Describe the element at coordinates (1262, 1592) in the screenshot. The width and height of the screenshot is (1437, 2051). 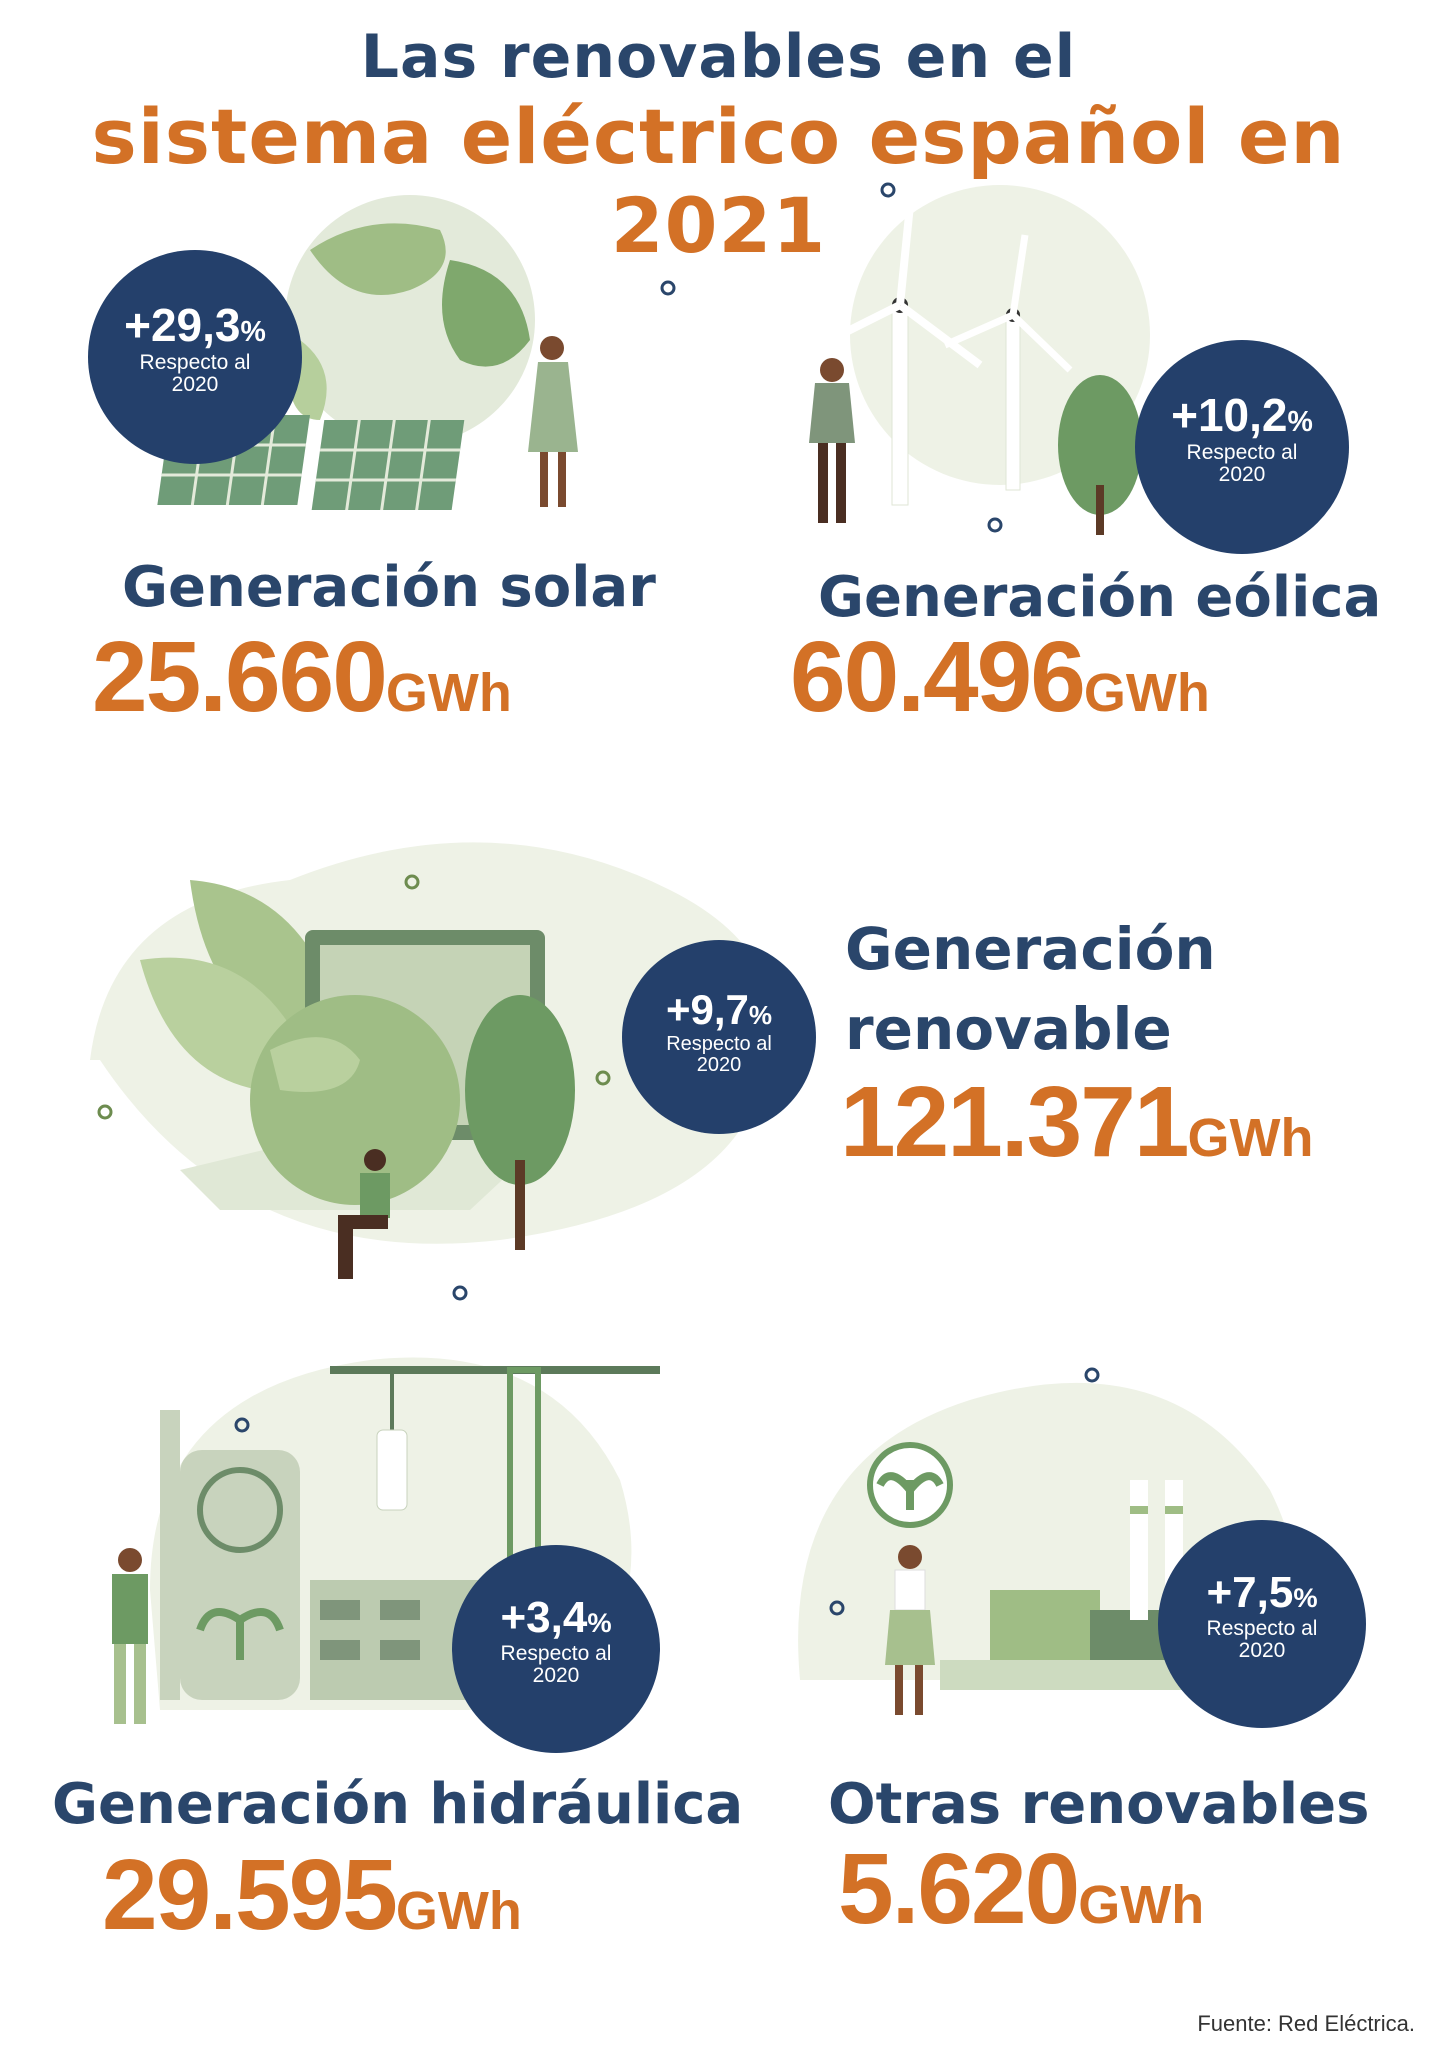
I see `otras-change-pct: +7,5%` at that location.